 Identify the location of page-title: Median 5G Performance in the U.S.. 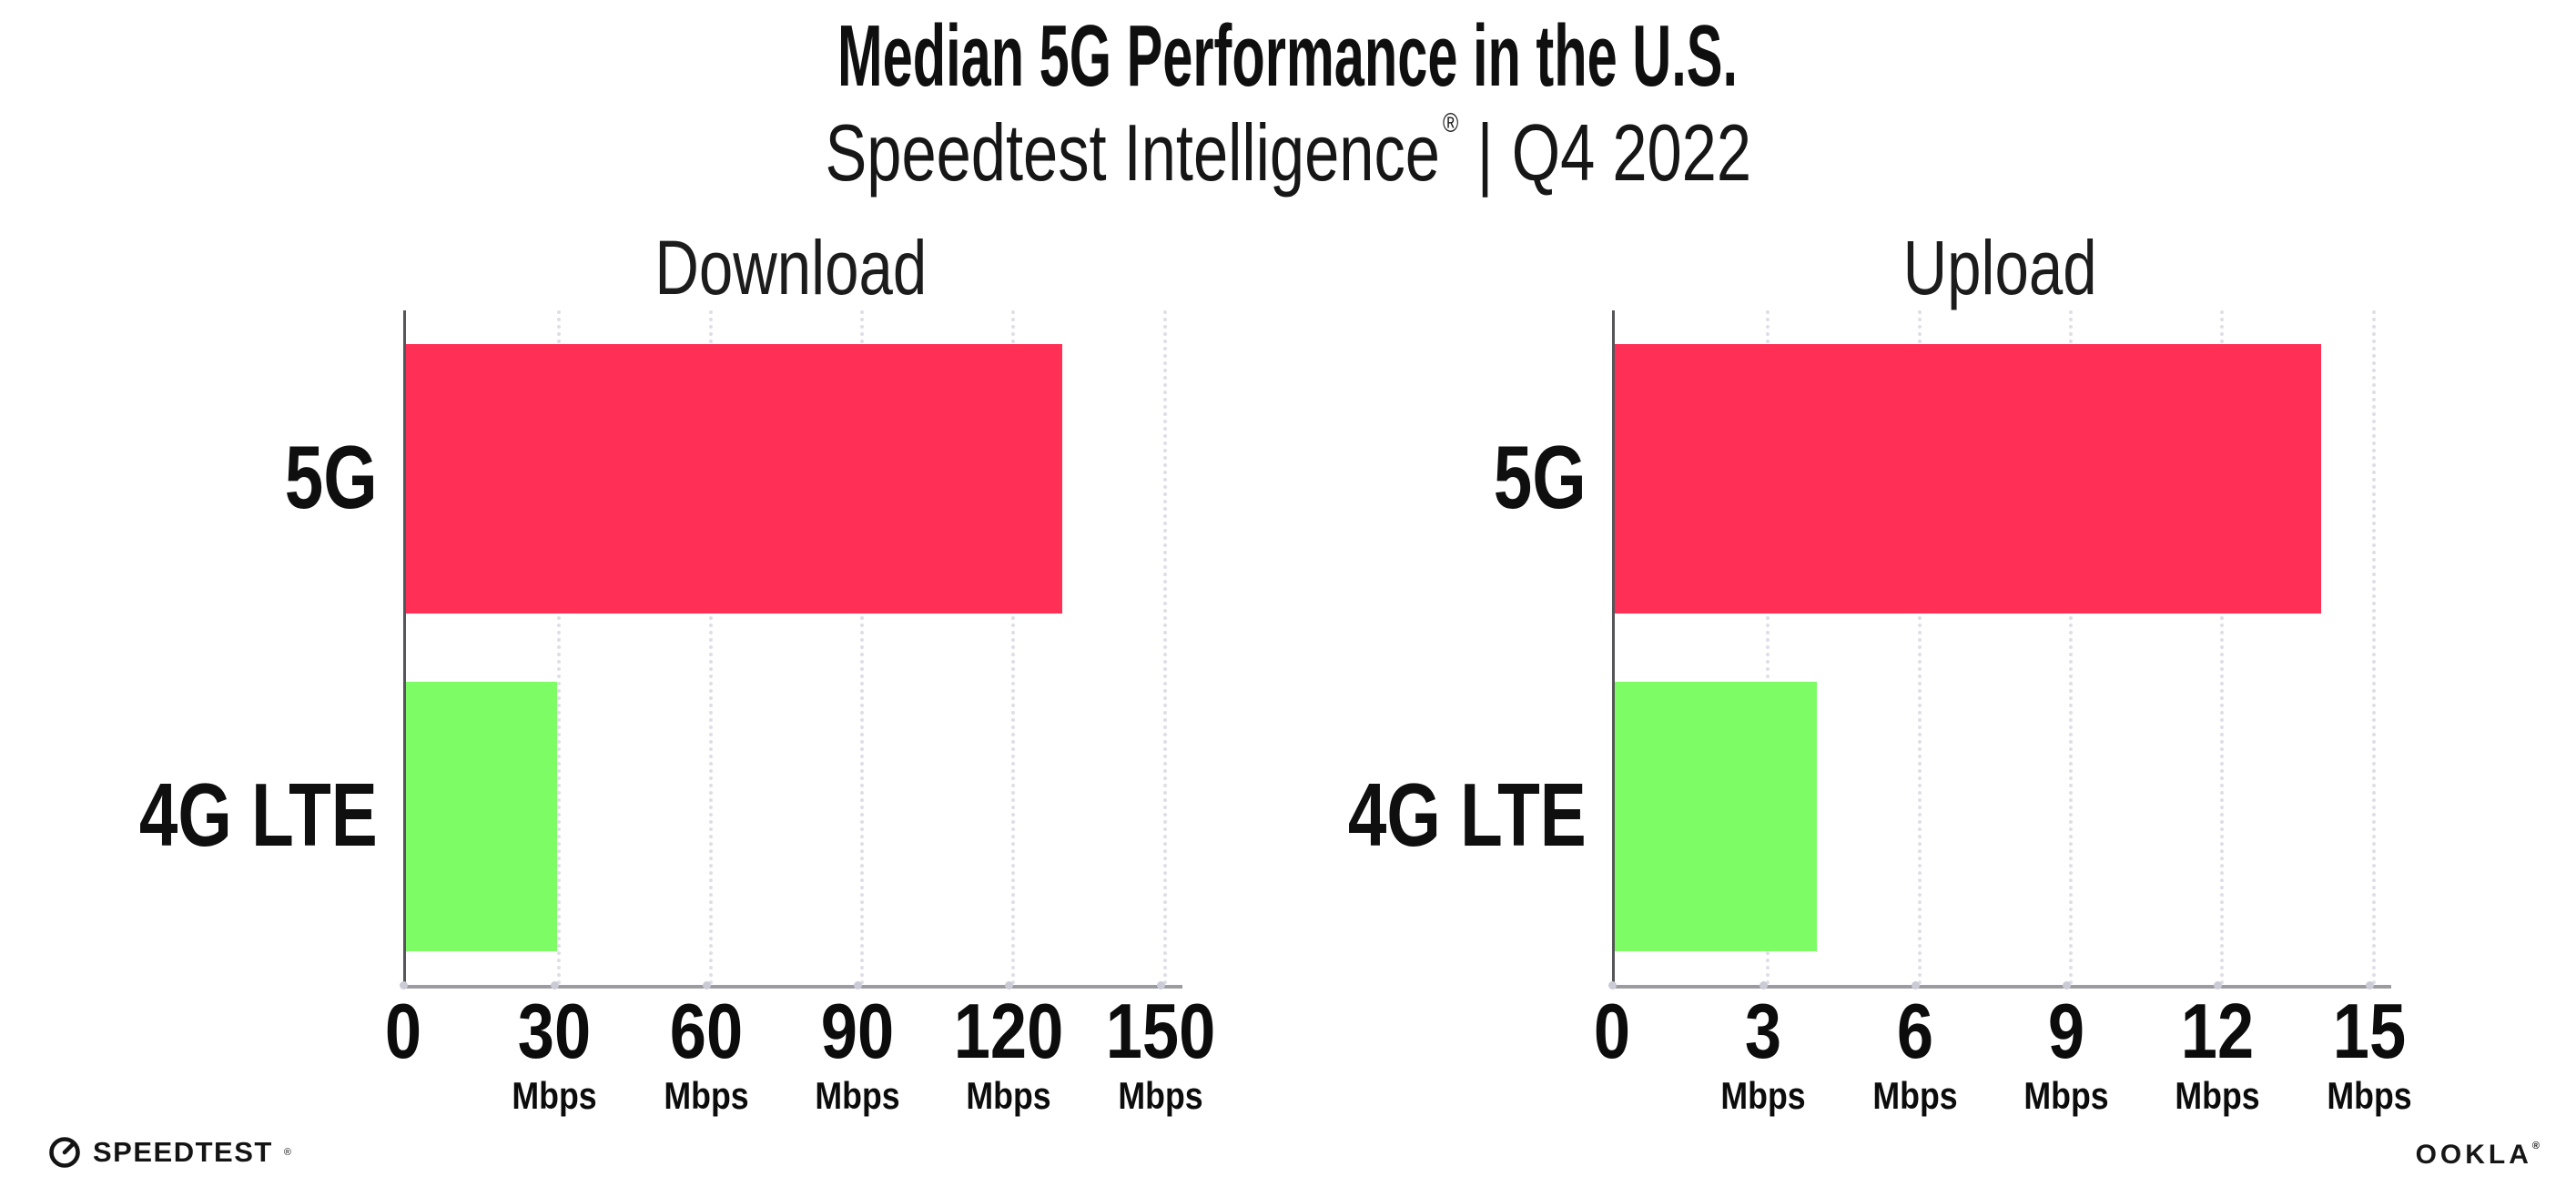
(1288, 57).